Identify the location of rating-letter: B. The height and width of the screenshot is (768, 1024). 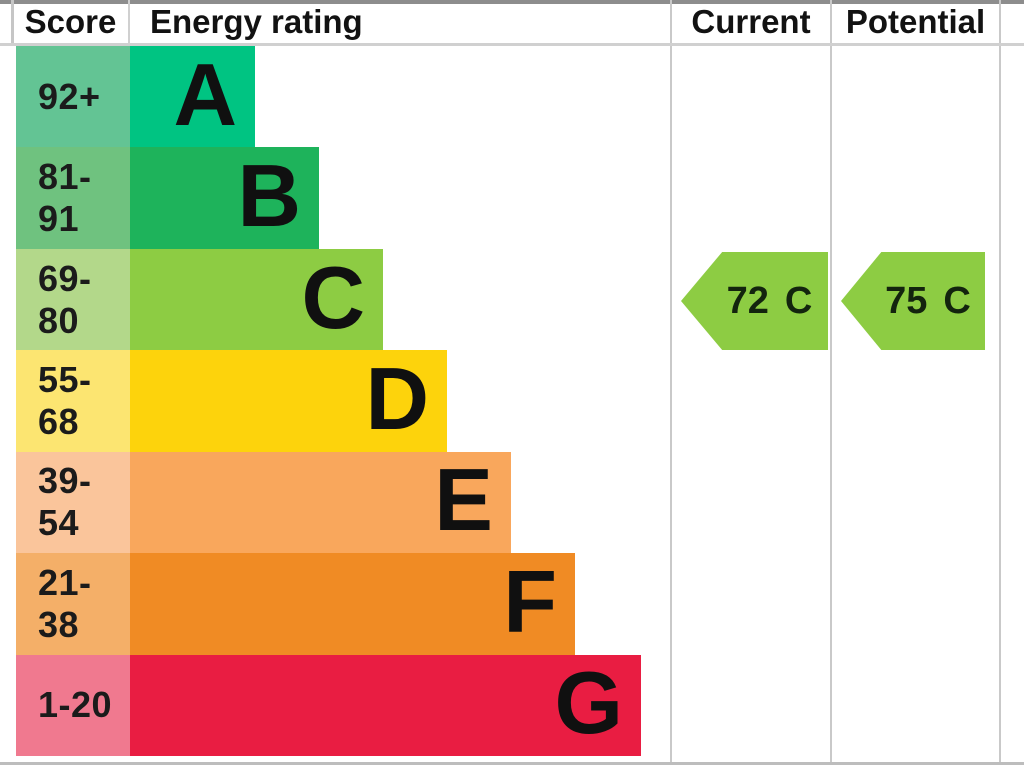
(269, 196).